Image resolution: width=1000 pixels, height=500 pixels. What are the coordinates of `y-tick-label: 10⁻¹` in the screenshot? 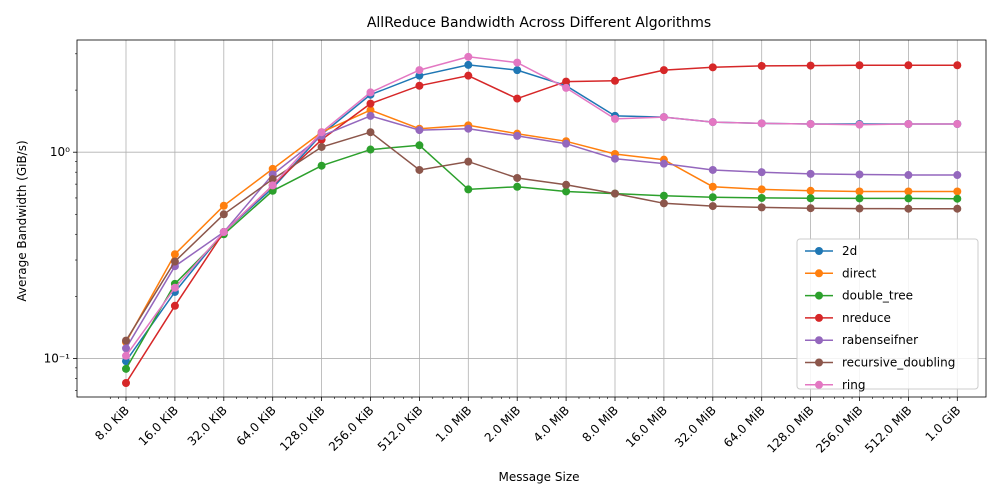 It's located at (57, 358).